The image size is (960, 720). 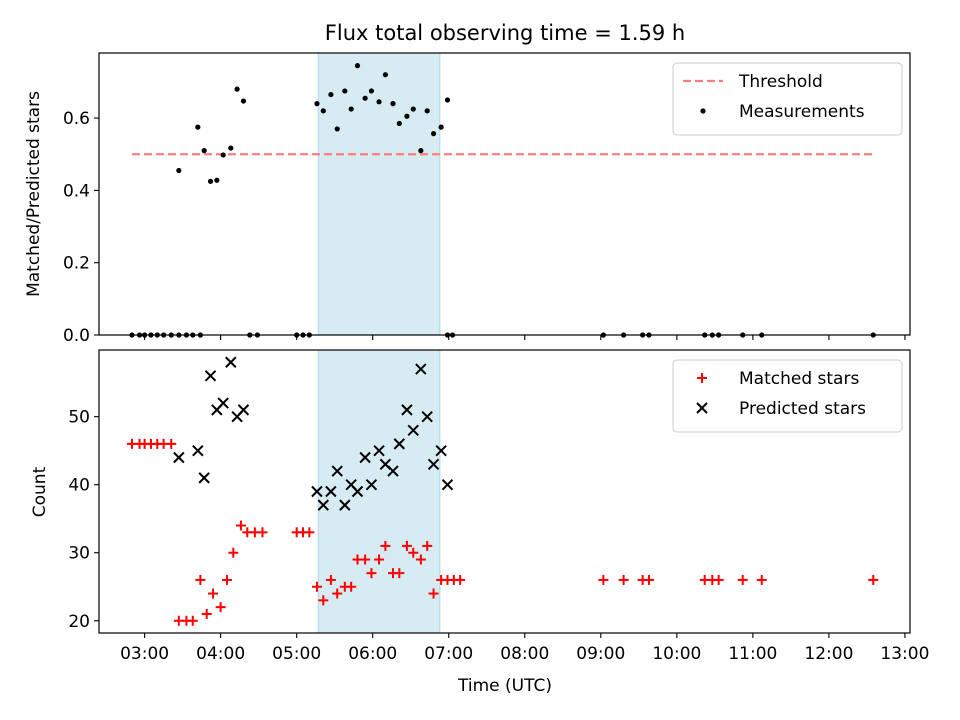 I want to click on top-shaded-interval, so click(x=379, y=194).